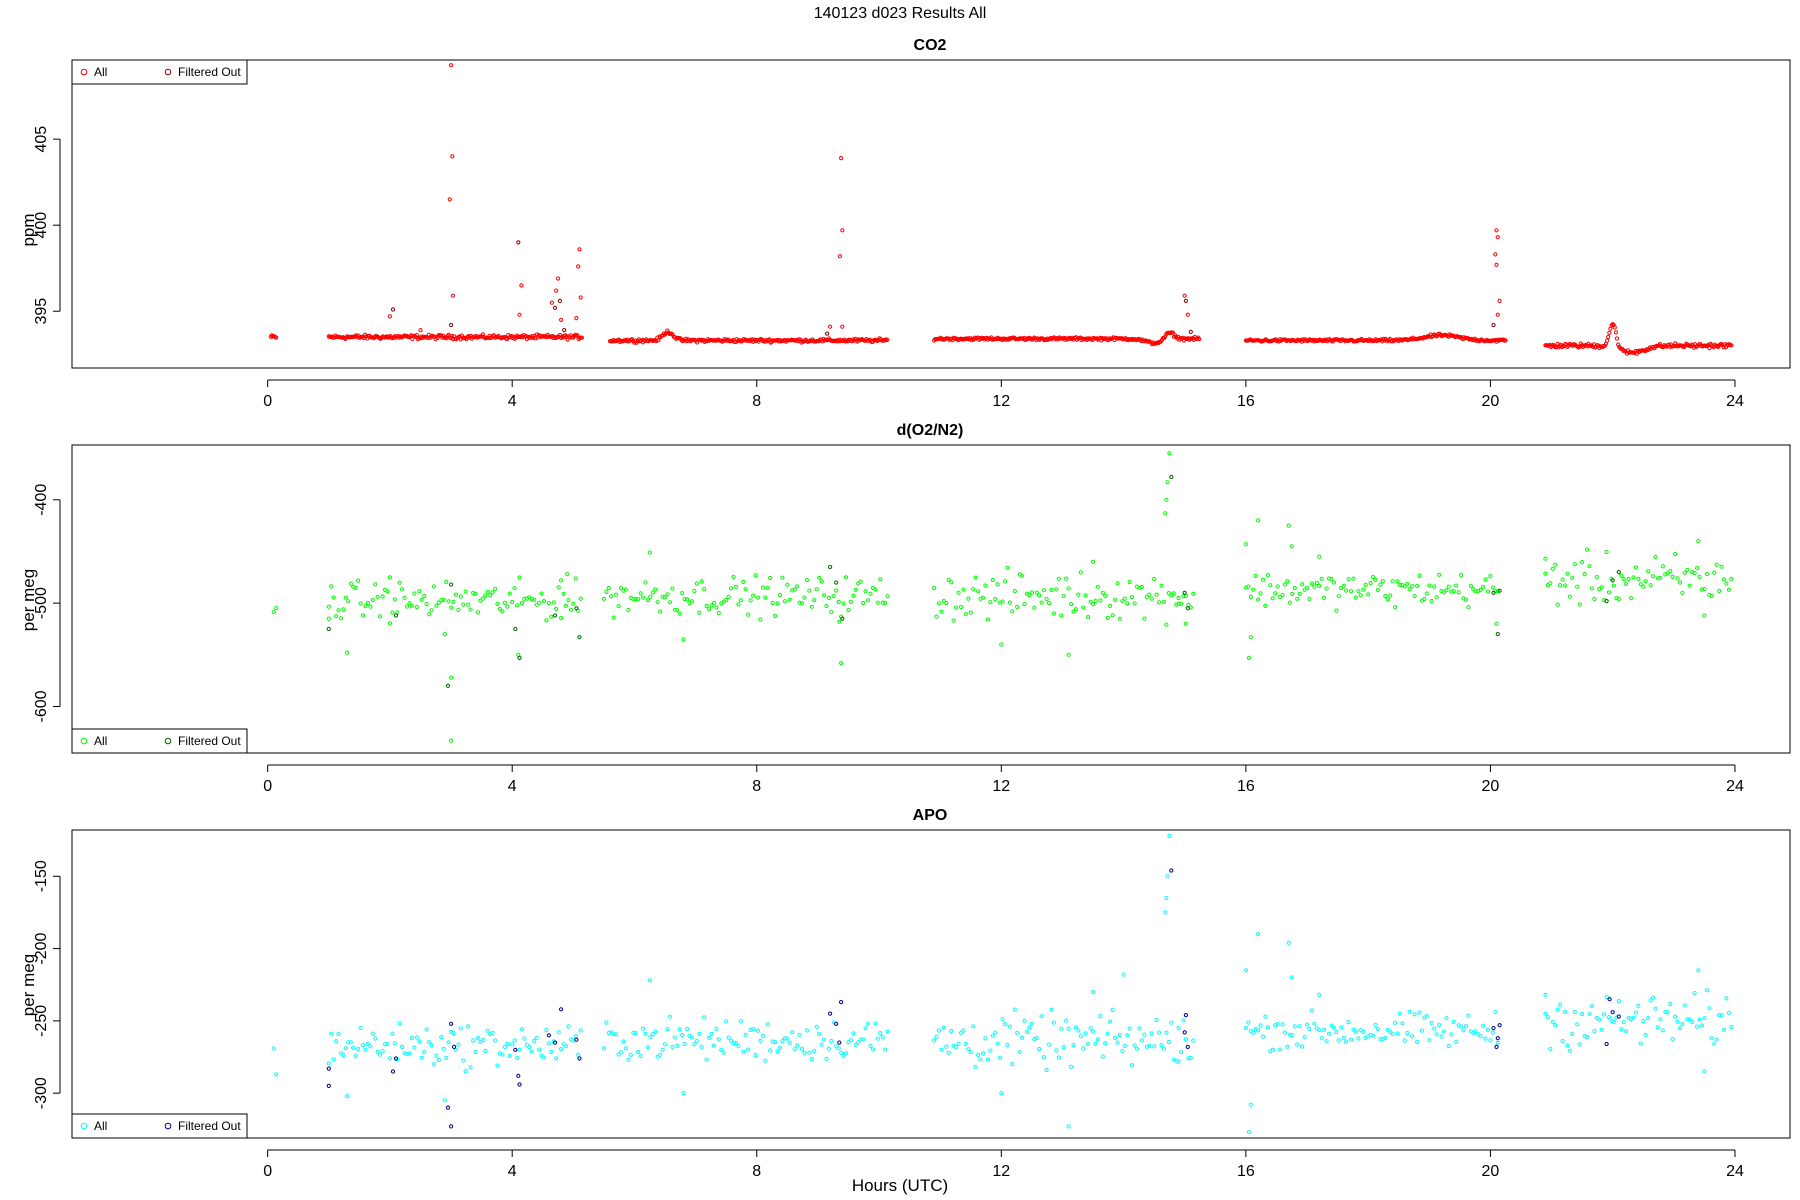  What do you see at coordinates (518, 1075) in the screenshot?
I see `apo-filtered-point` at bounding box center [518, 1075].